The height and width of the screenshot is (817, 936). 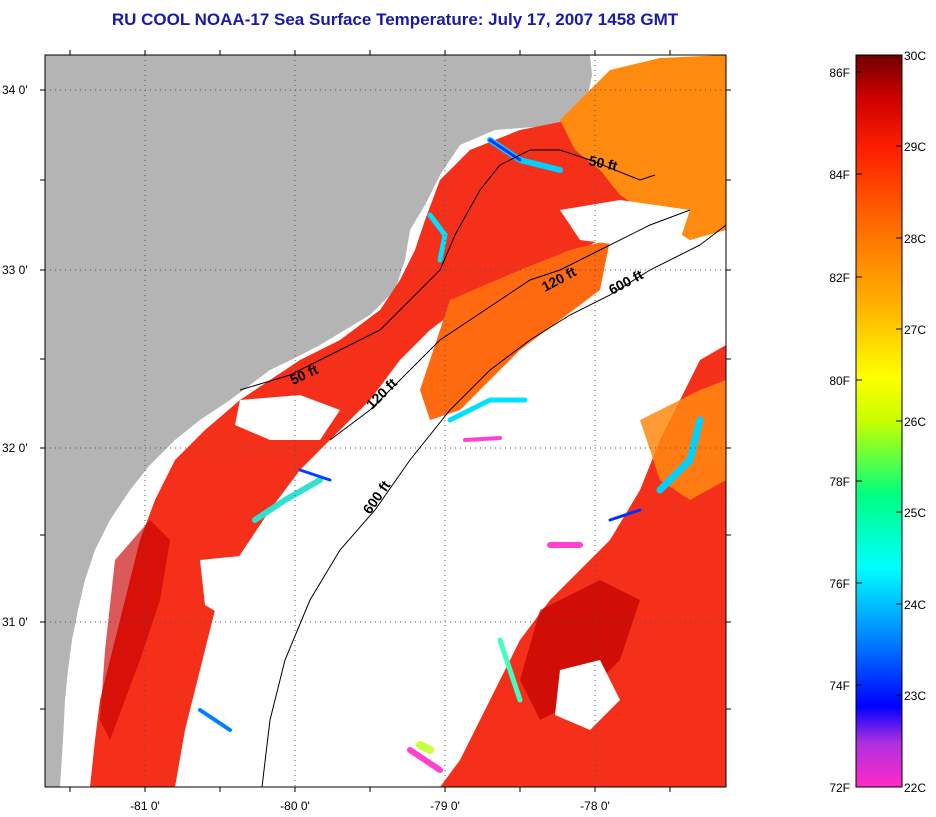 What do you see at coordinates (915, 605) in the screenshot?
I see `colorbar-c-label: 24C` at bounding box center [915, 605].